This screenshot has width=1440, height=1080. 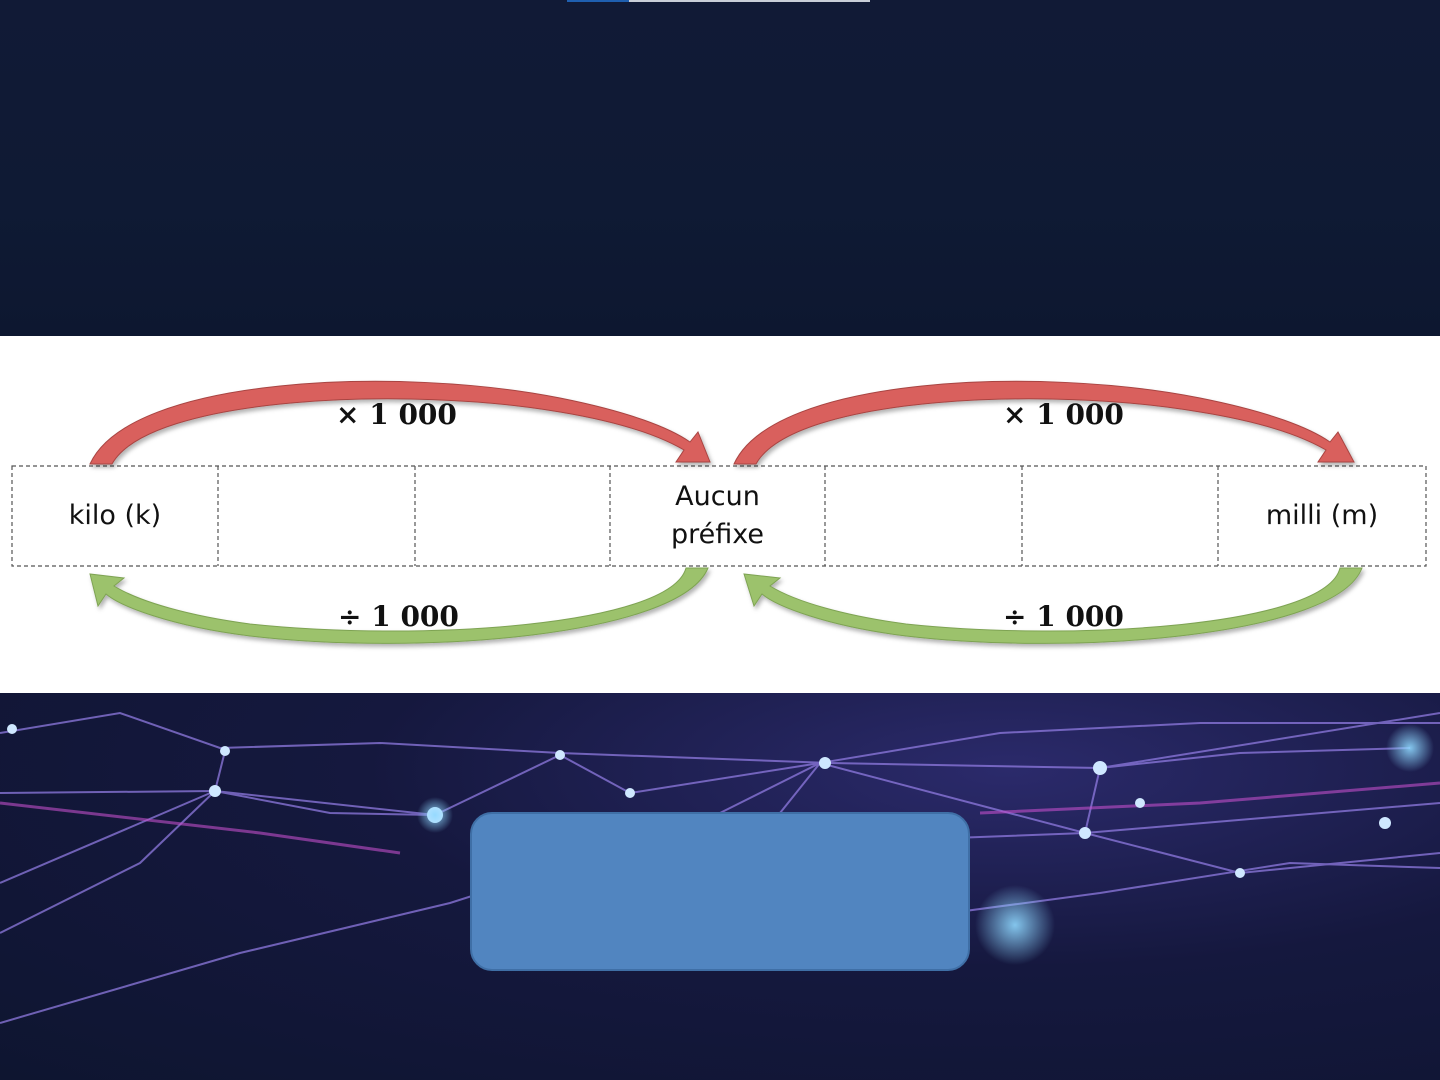 I want to click on multiply-label-left: × 1 000, so click(x=396, y=414).